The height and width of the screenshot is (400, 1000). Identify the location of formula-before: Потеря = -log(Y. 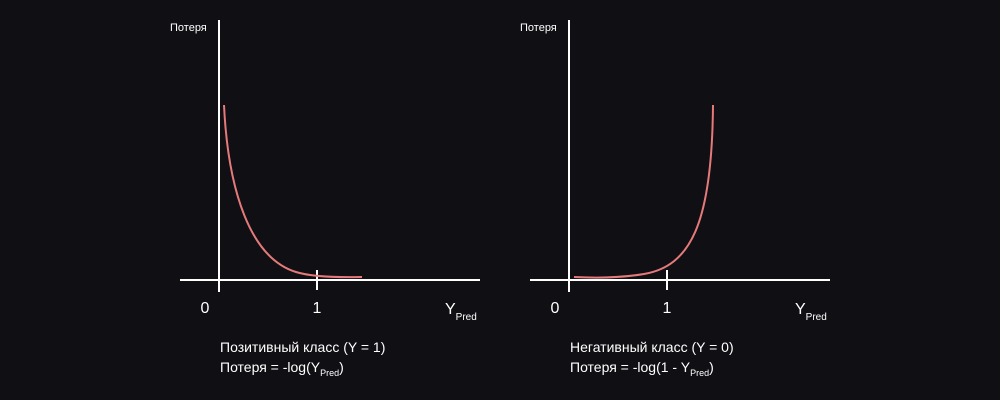
(270, 367).